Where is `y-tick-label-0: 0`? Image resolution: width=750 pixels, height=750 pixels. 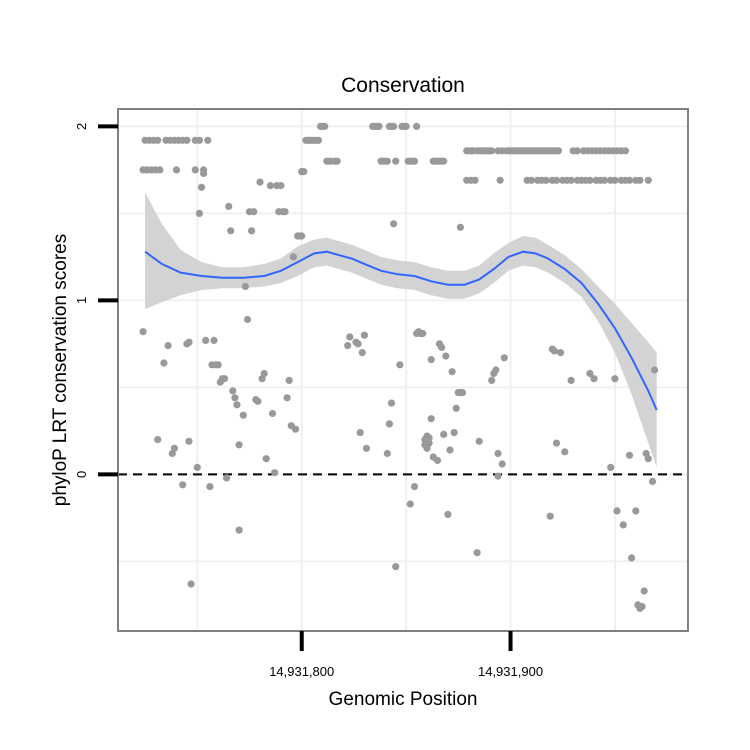
y-tick-label-0: 0 is located at coordinates (81, 474).